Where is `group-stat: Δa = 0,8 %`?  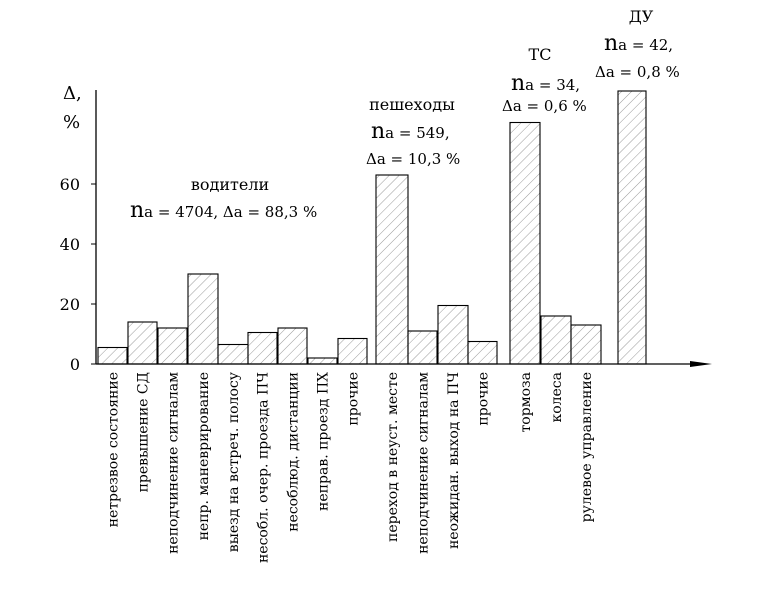
group-stat: Δa = 0,8 % is located at coordinates (637, 72).